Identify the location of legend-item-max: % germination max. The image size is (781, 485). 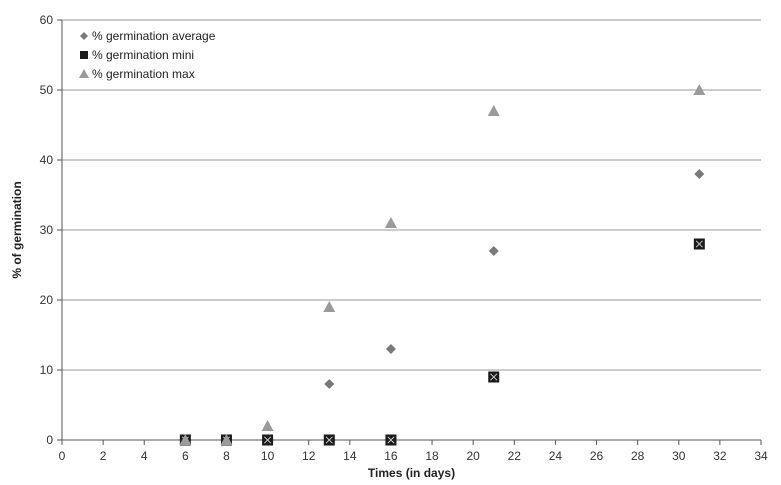
(137, 74).